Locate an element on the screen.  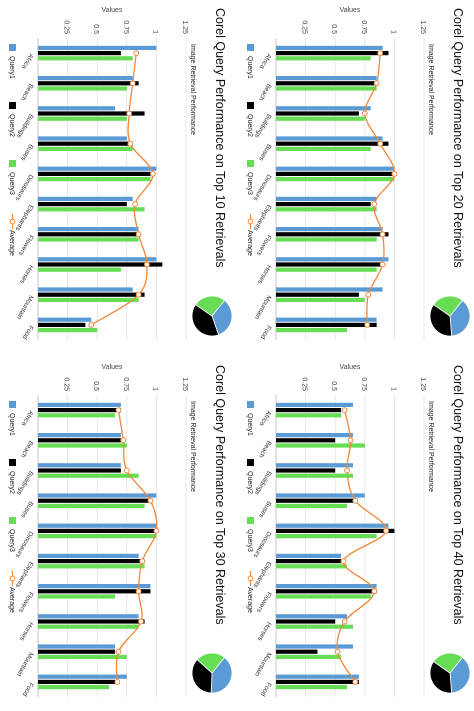
x-tick-label: Mountain is located at coordinates (25, 307).